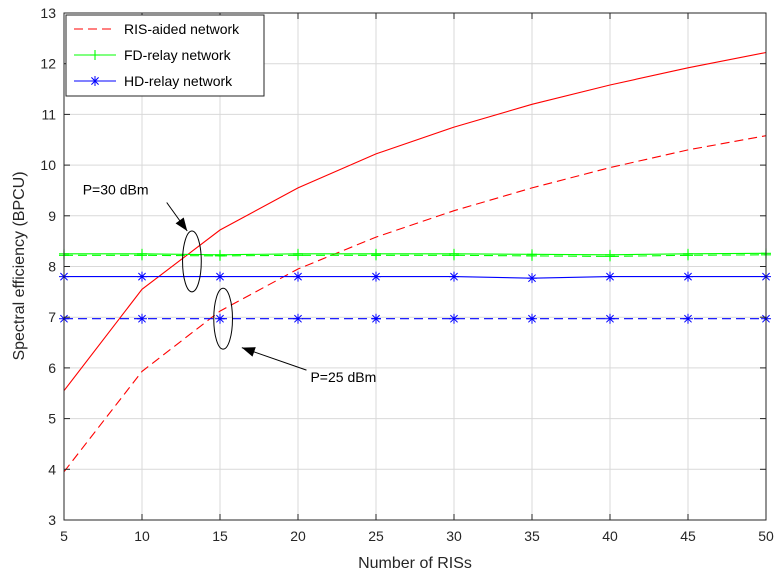 The width and height of the screenshot is (774, 575). Describe the element at coordinates (230, 284) in the screenshot. I see `annotations-layer: P=30 dBm P=25 dBm` at that location.